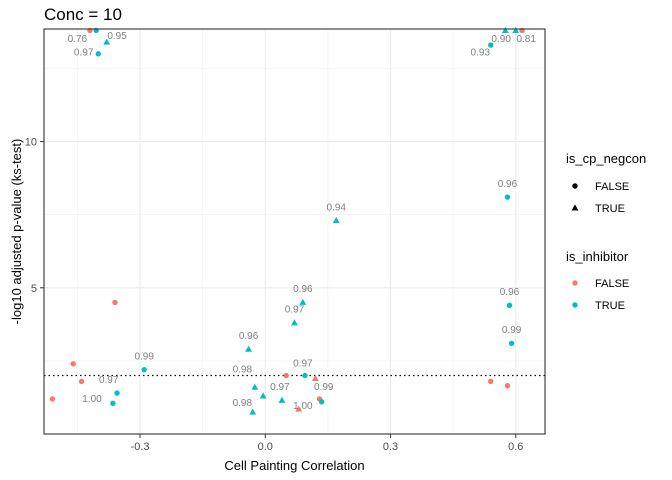  What do you see at coordinates (597, 256) in the screenshot?
I see `legend-title-inhibitor: is_inhibitor` at bounding box center [597, 256].